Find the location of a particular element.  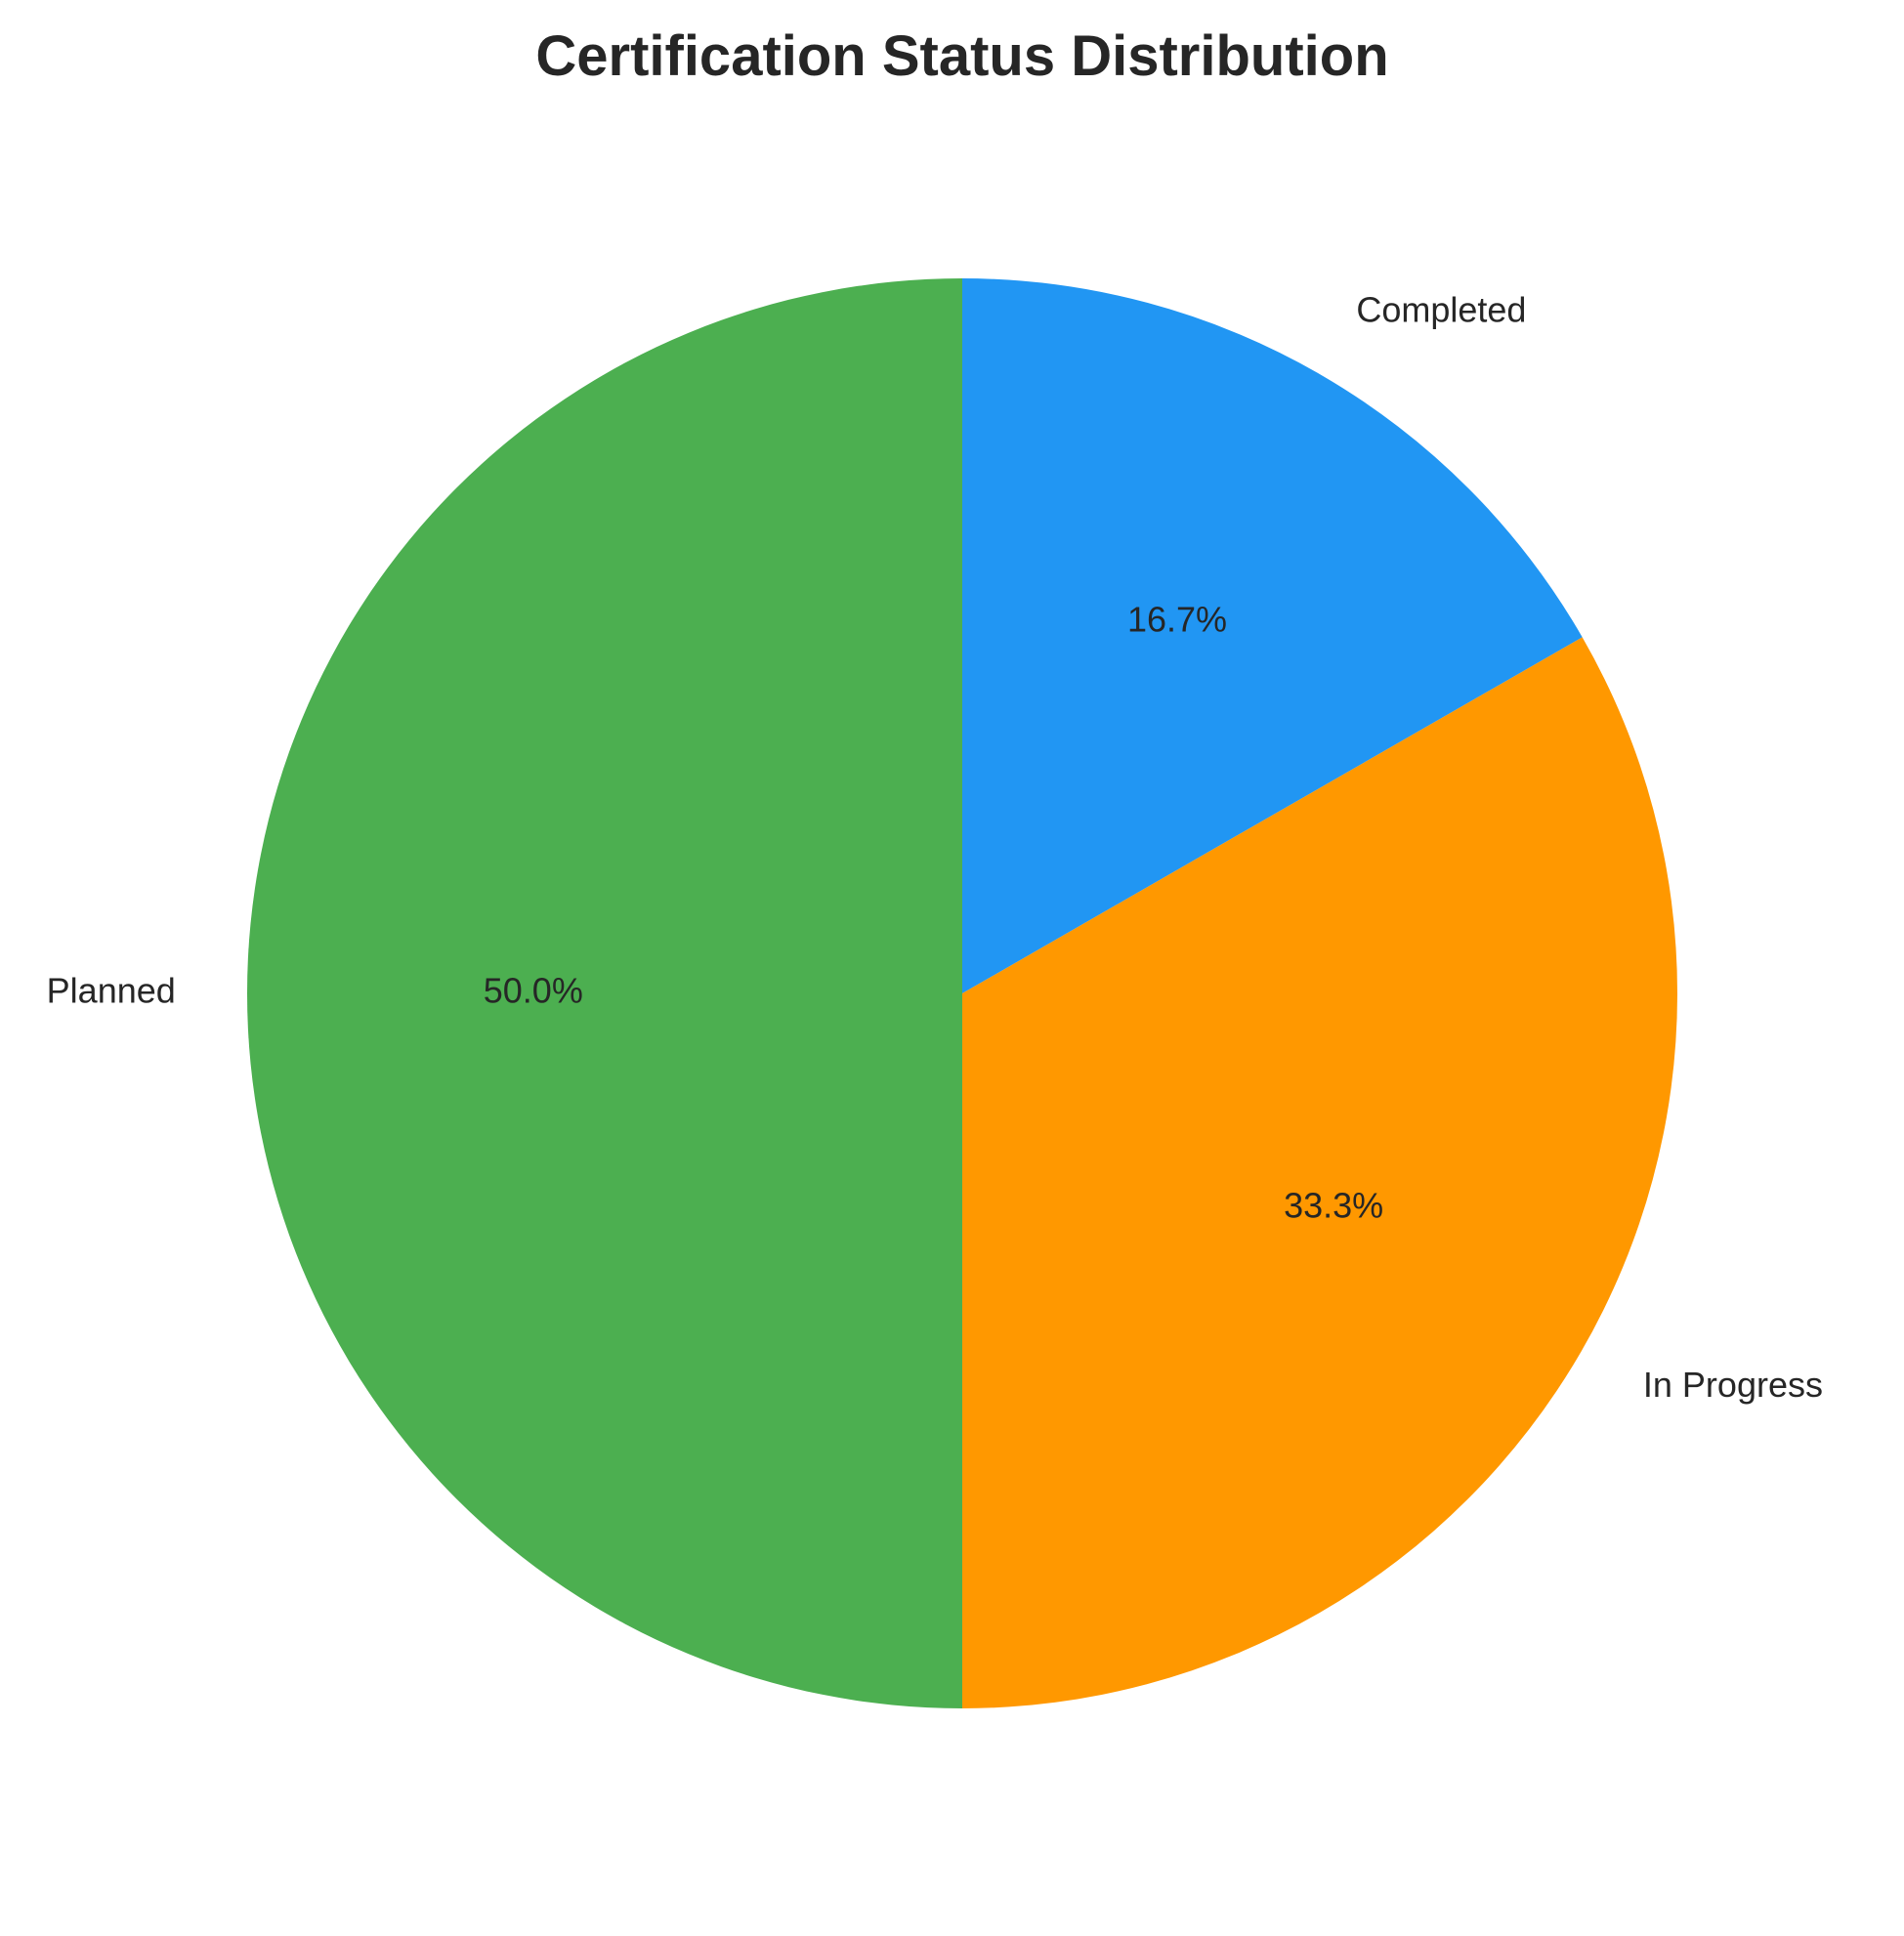

percent-label-in-progress: 33.3% is located at coordinates (1333, 1206).